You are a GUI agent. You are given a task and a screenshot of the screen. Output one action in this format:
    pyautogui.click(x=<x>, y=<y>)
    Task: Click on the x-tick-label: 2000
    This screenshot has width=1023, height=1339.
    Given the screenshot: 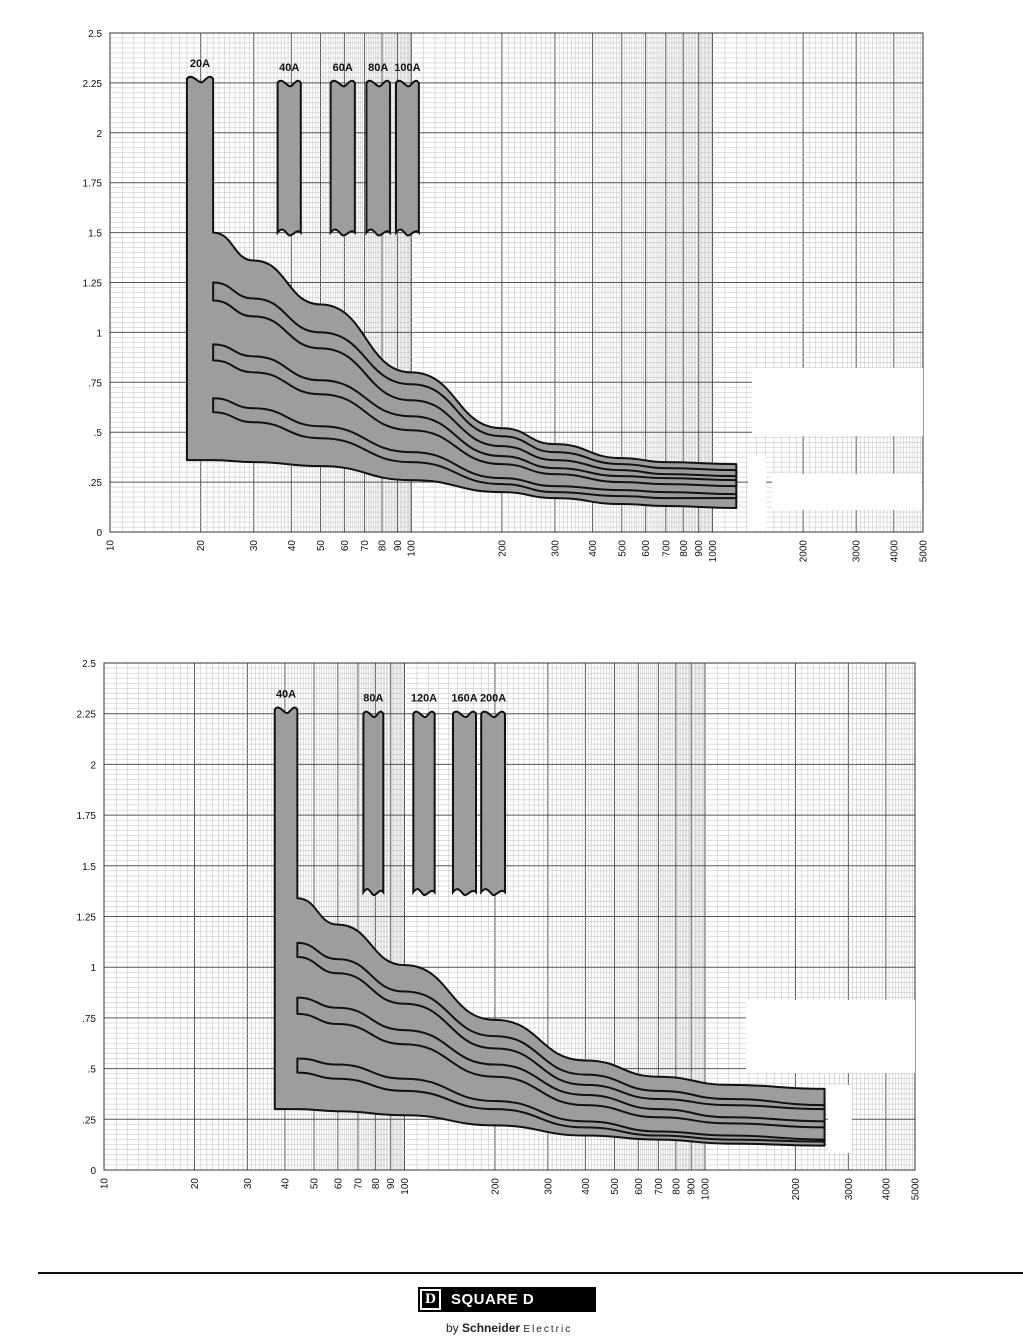 What is the action you would take?
    pyautogui.click(x=796, y=1189)
    